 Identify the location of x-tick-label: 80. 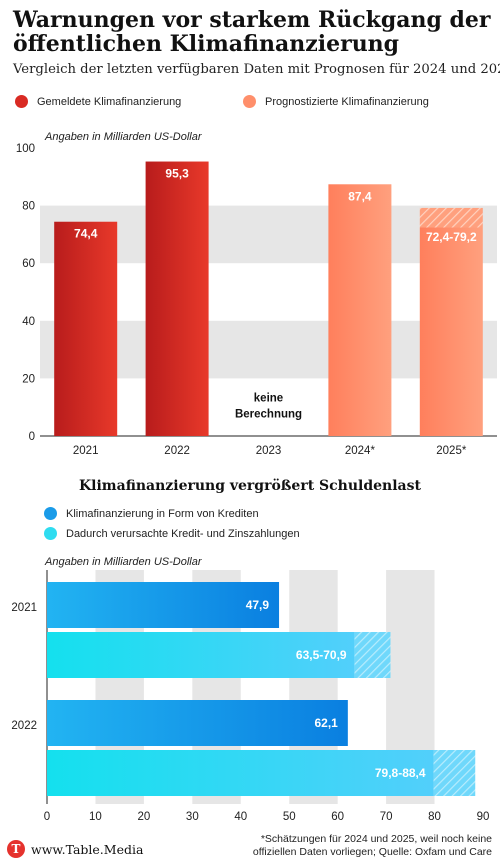
(434, 817).